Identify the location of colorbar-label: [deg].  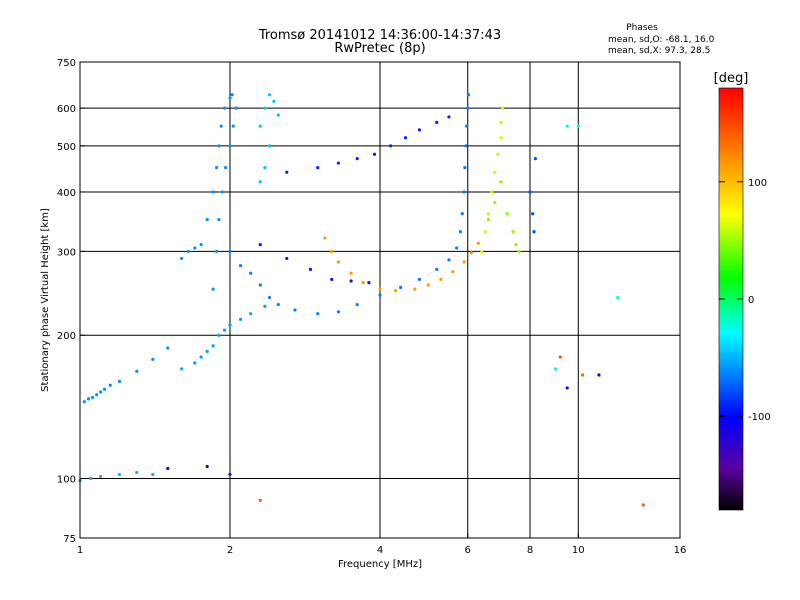
(731, 78).